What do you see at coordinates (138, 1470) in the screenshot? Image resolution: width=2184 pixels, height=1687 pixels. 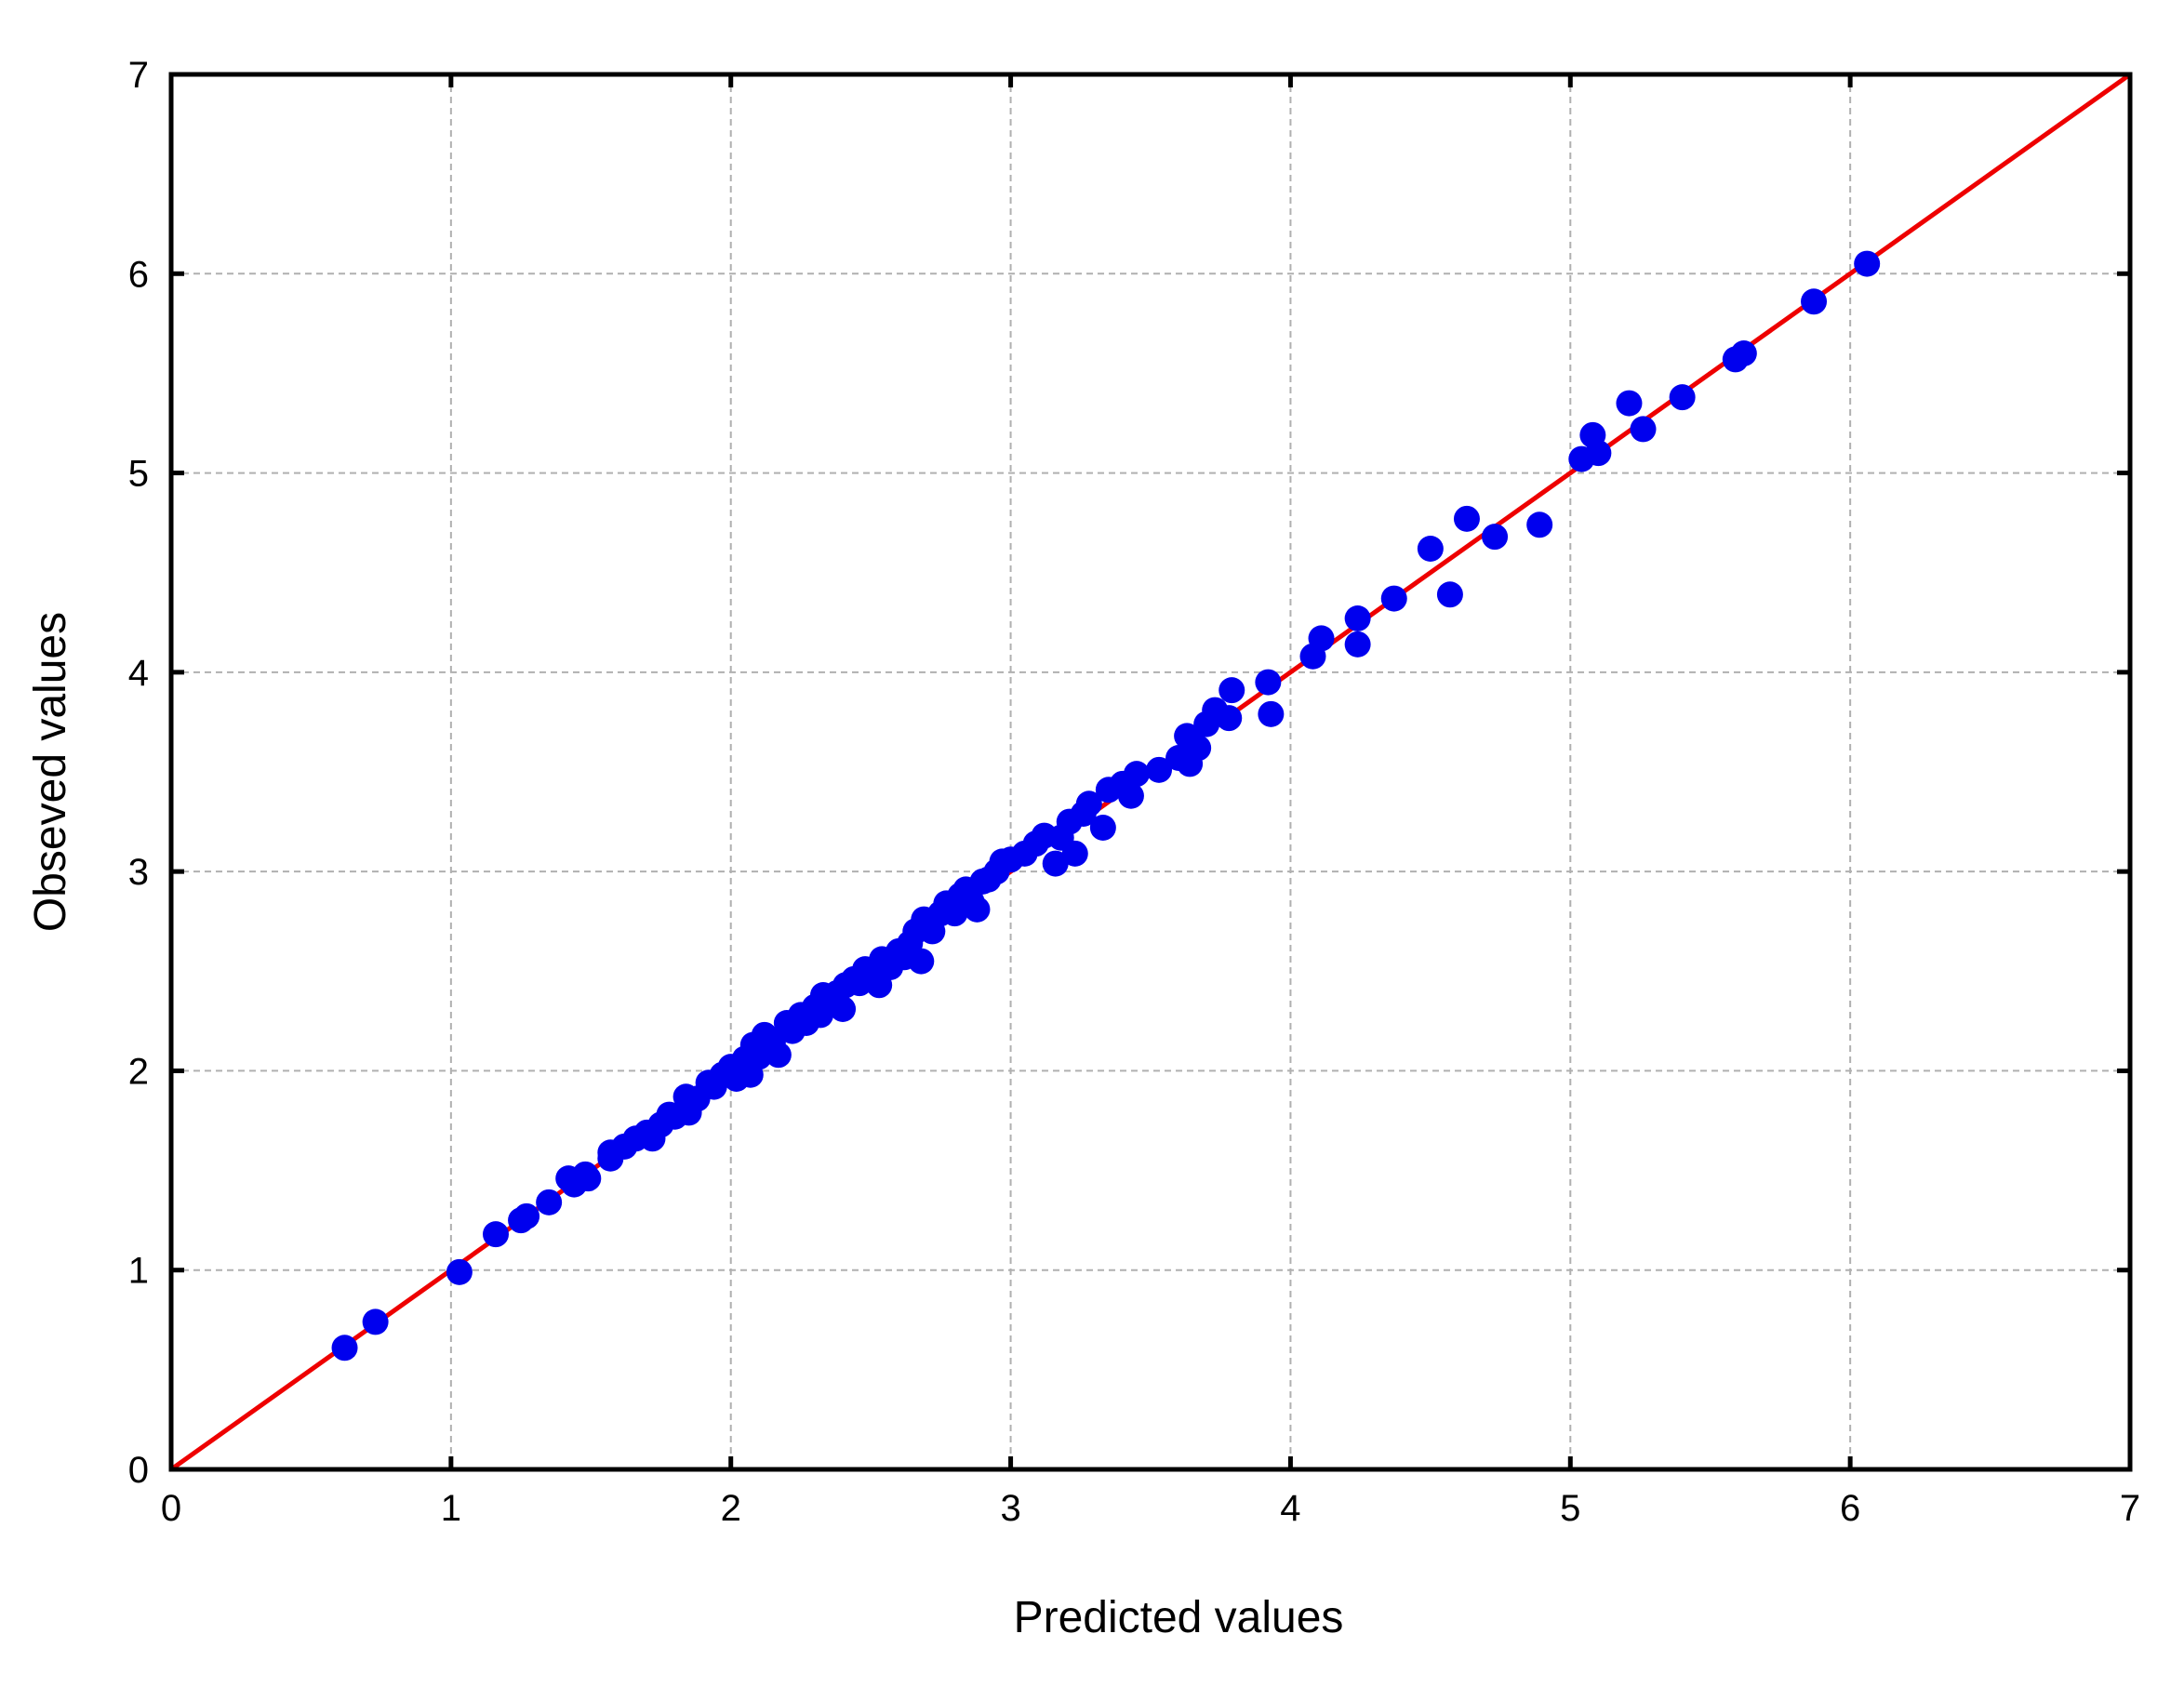 I see `y-tick-label: 0` at bounding box center [138, 1470].